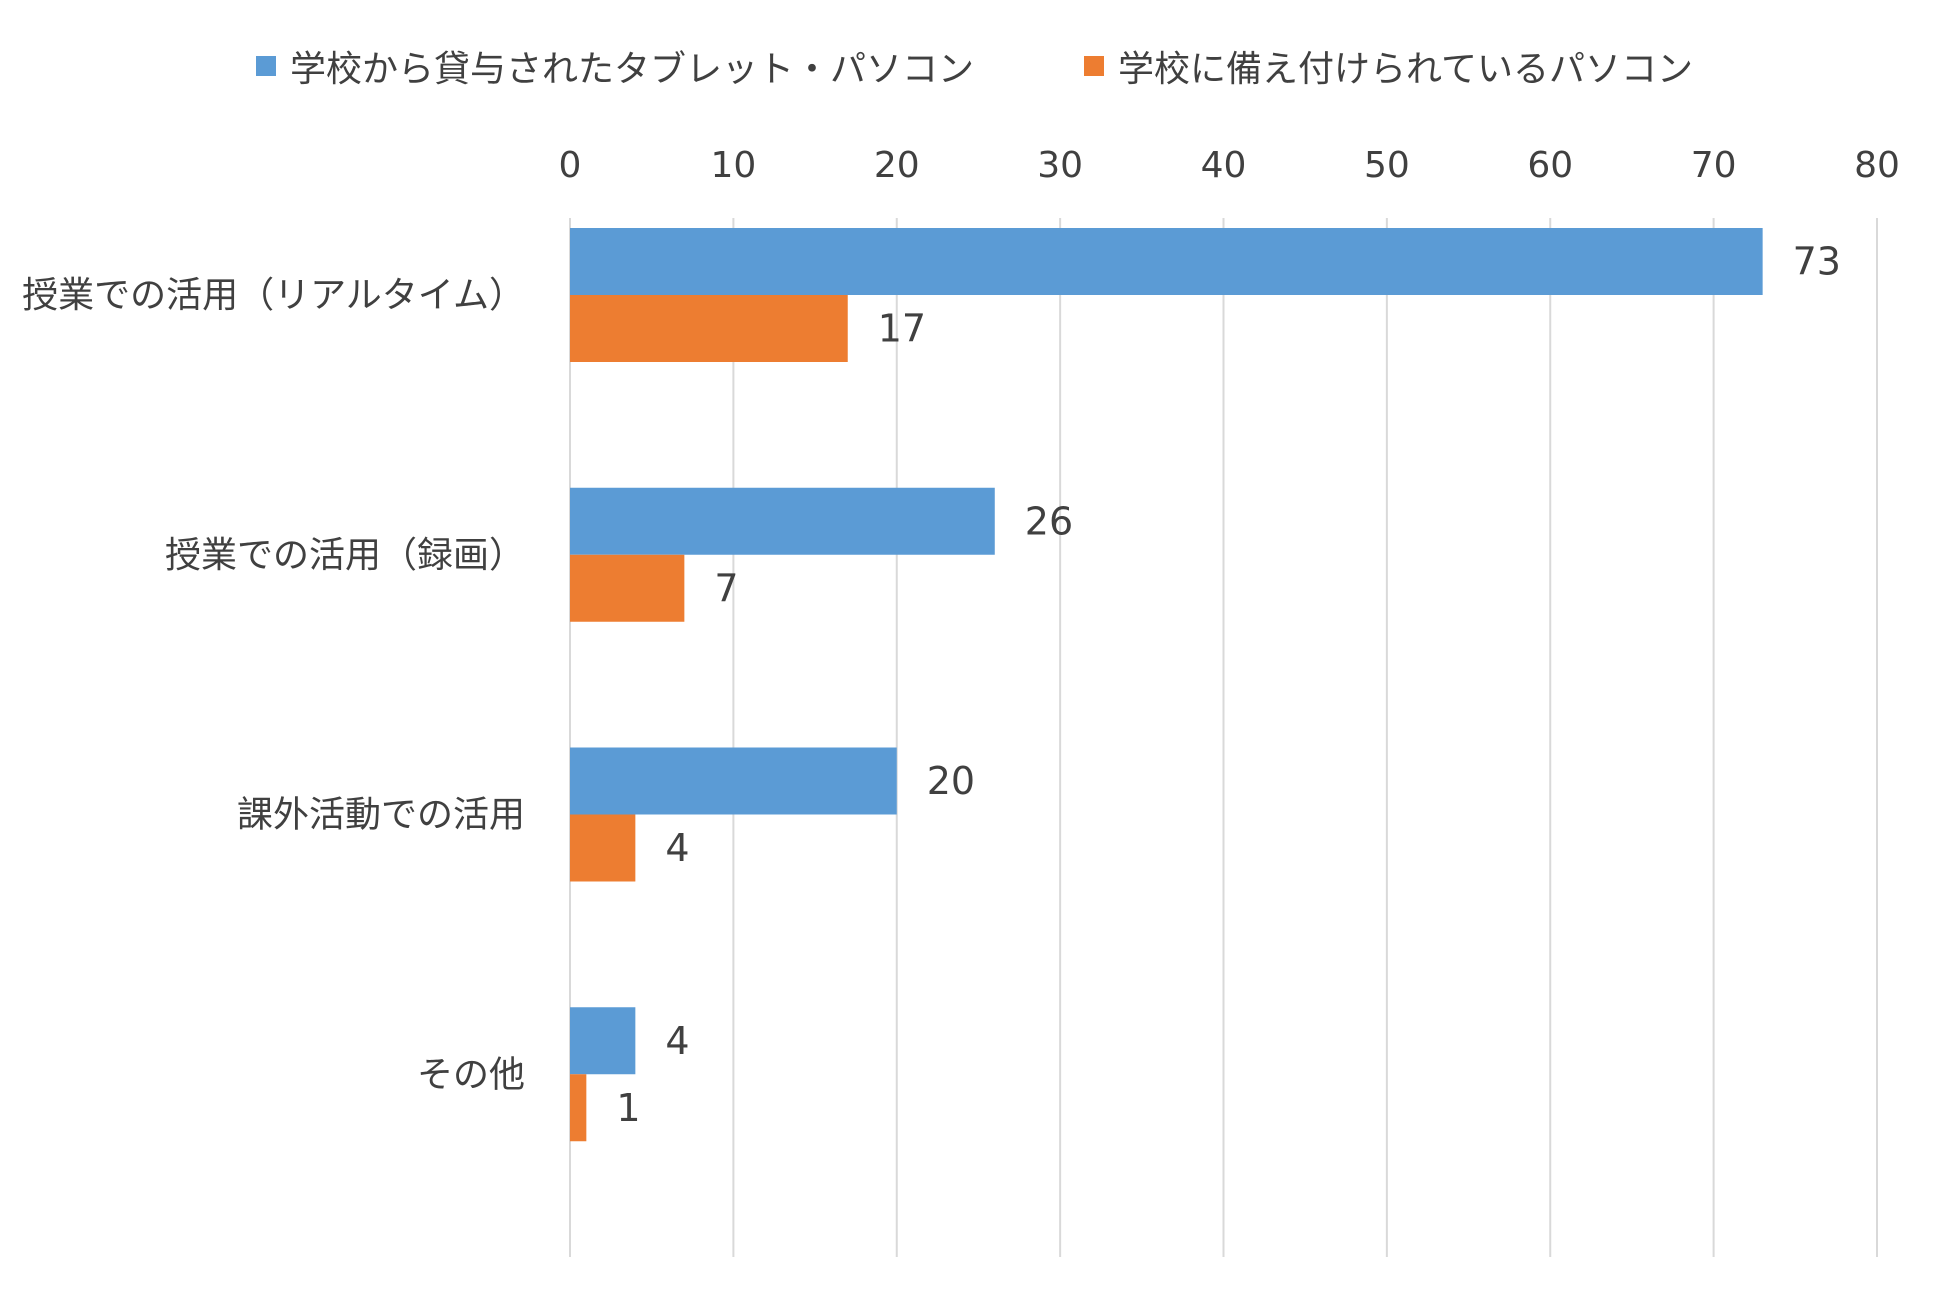  I want to click on legend-label-series-2: 学校に備え付けられているパソコン, so click(1405, 69).